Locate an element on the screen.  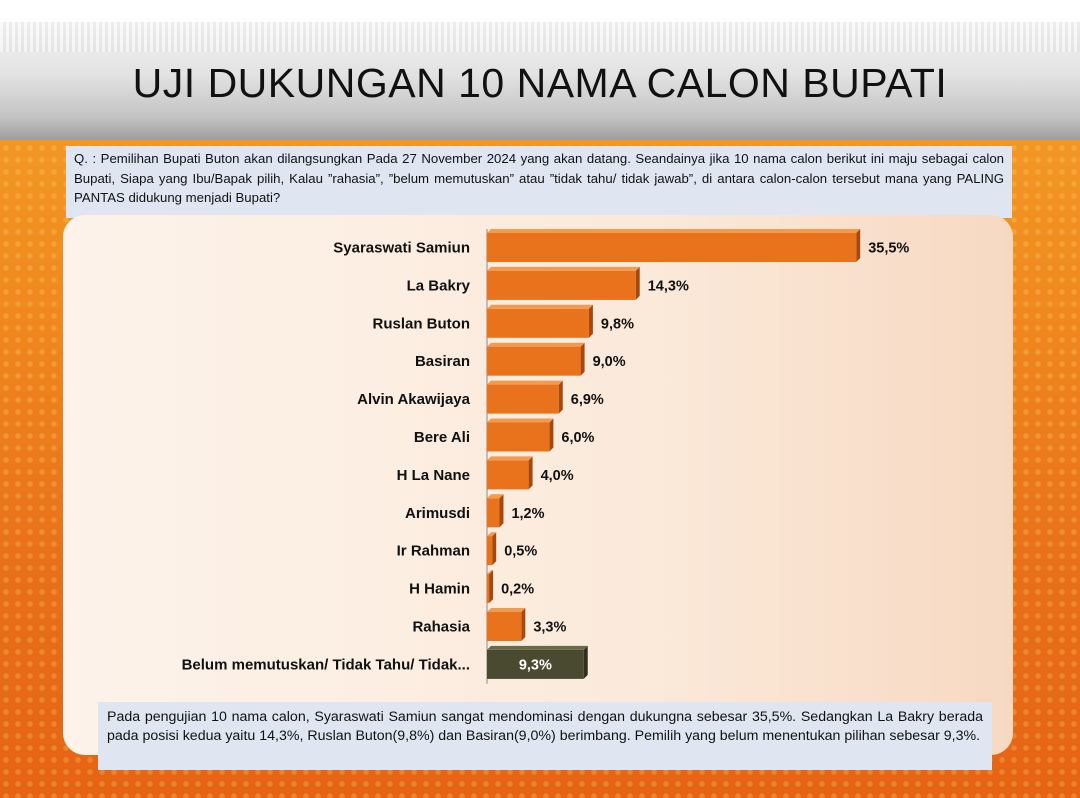
category-label: Ruslan Buton is located at coordinates (422, 323).